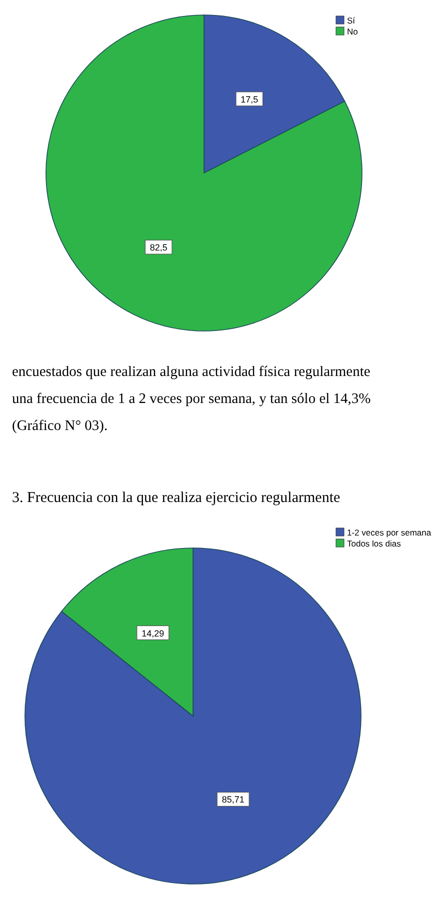  Describe the element at coordinates (249, 99) in the screenshot. I see `data-label: 17,5` at that location.